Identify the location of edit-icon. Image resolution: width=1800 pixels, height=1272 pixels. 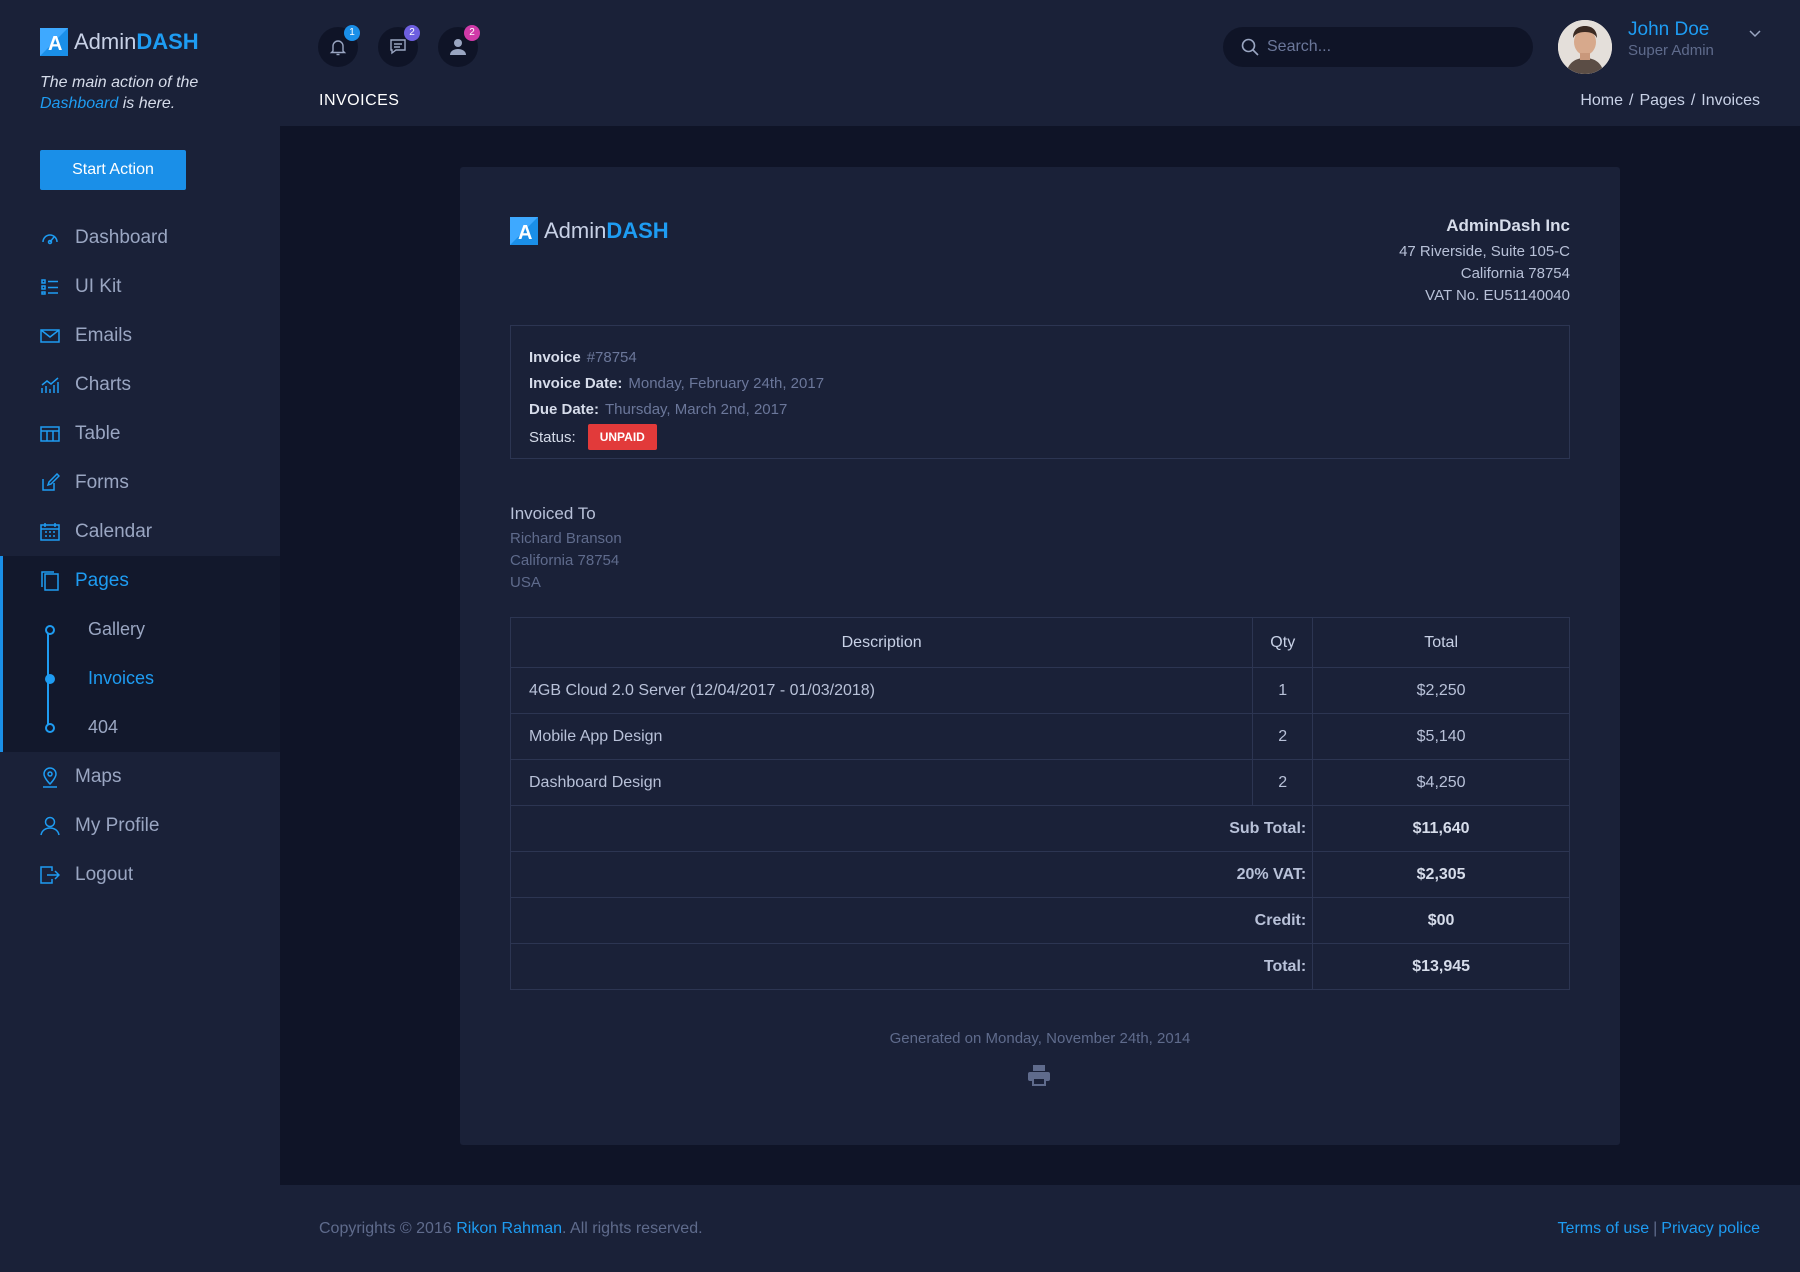
(50, 482).